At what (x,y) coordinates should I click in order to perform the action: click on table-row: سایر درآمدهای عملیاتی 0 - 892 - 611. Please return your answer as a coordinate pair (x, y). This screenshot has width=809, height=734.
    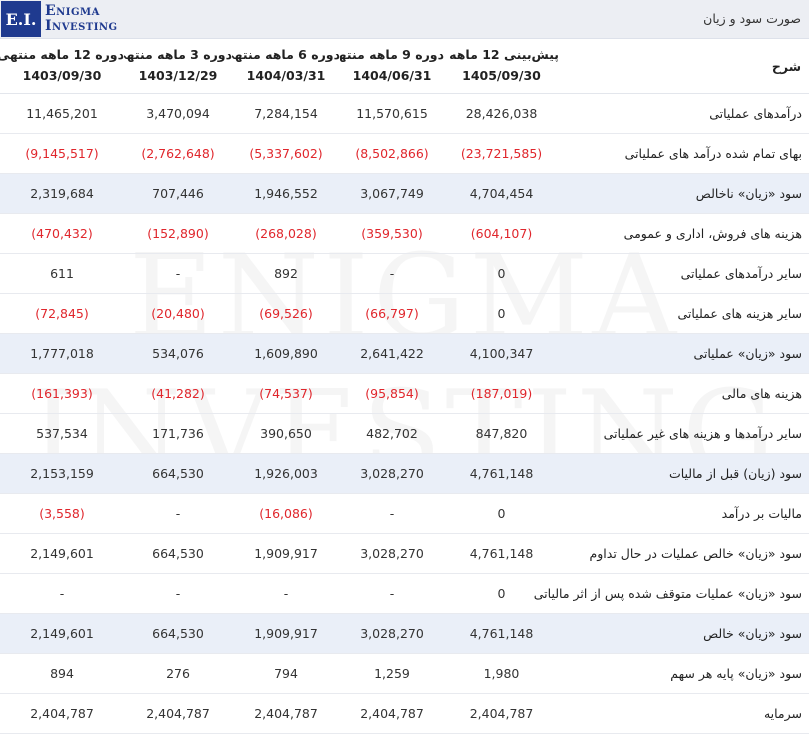
    Looking at the image, I should click on (404, 273).